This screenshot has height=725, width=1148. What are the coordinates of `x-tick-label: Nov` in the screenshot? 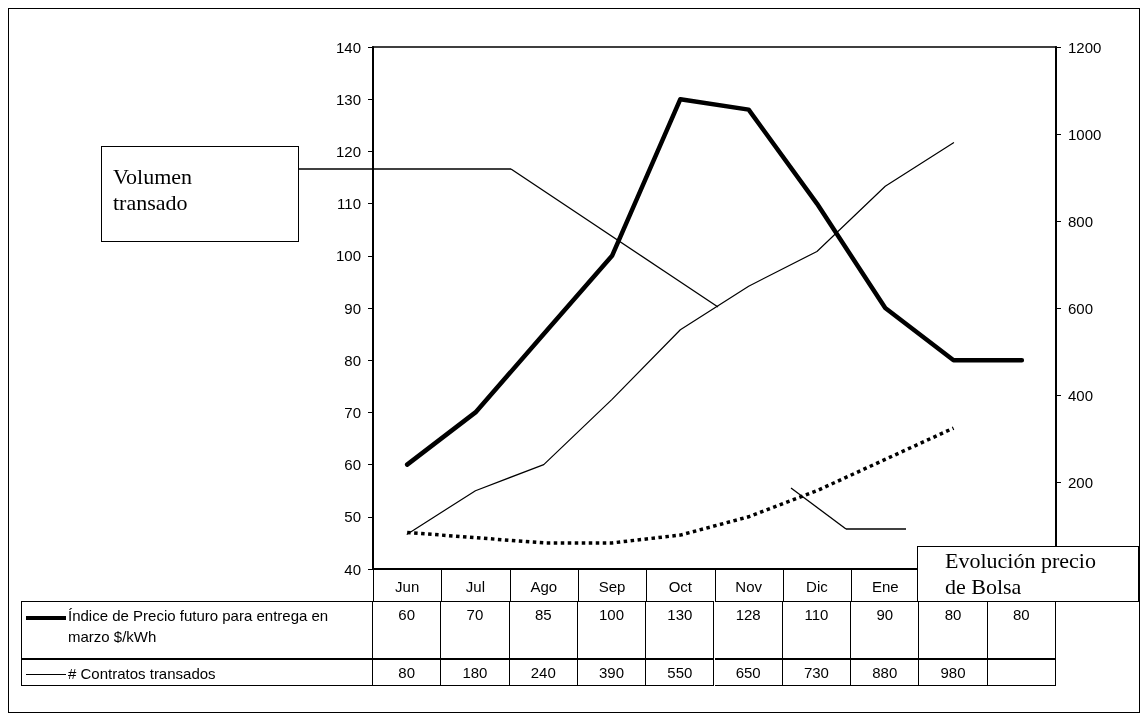 It's located at (749, 586).